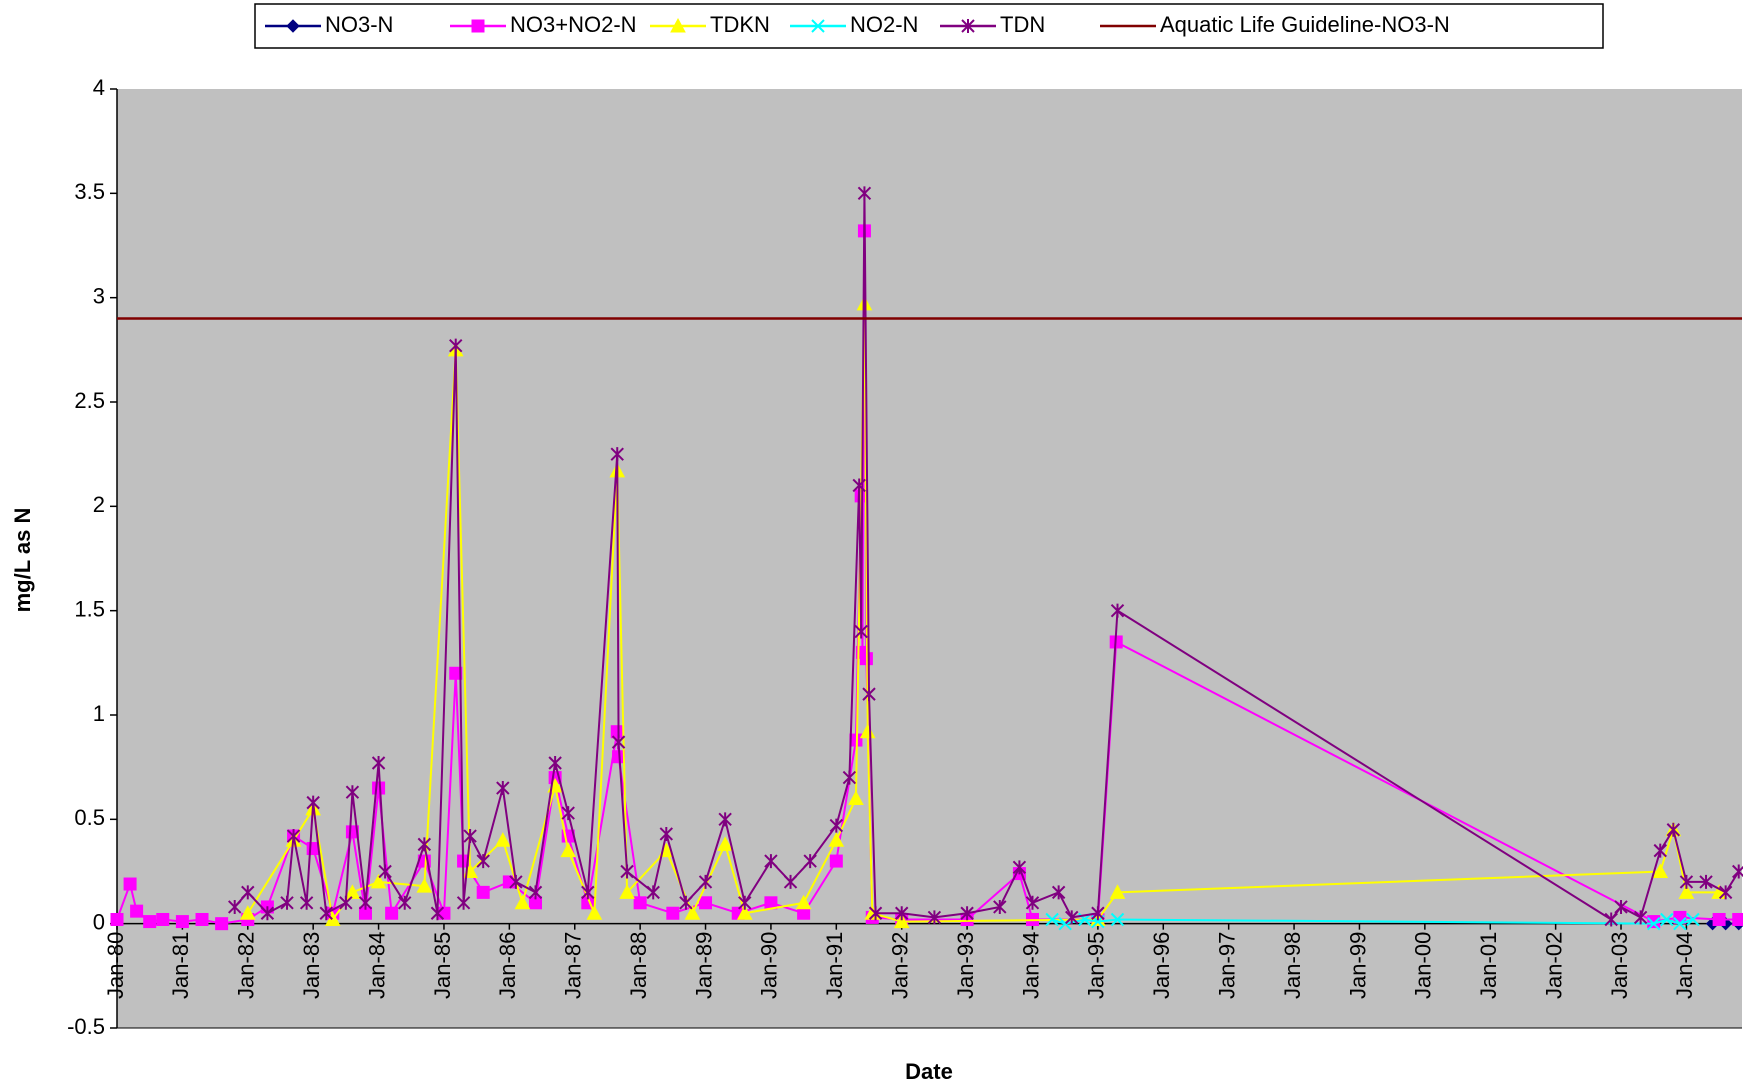 The image size is (1743, 1088). What do you see at coordinates (1030, 965) in the screenshot?
I see `x-tick-label: Jan-94` at bounding box center [1030, 965].